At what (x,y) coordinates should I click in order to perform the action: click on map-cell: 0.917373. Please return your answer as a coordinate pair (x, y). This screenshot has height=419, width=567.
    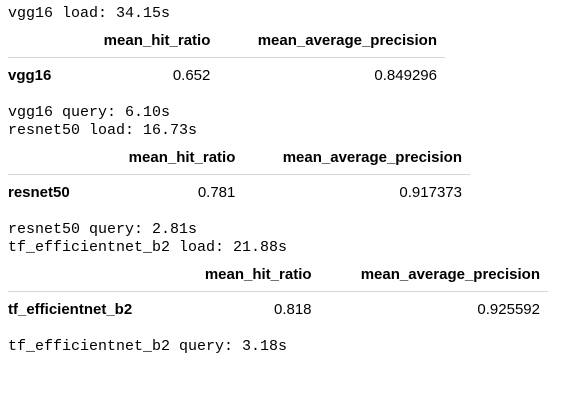
    Looking at the image, I should click on (430, 192).